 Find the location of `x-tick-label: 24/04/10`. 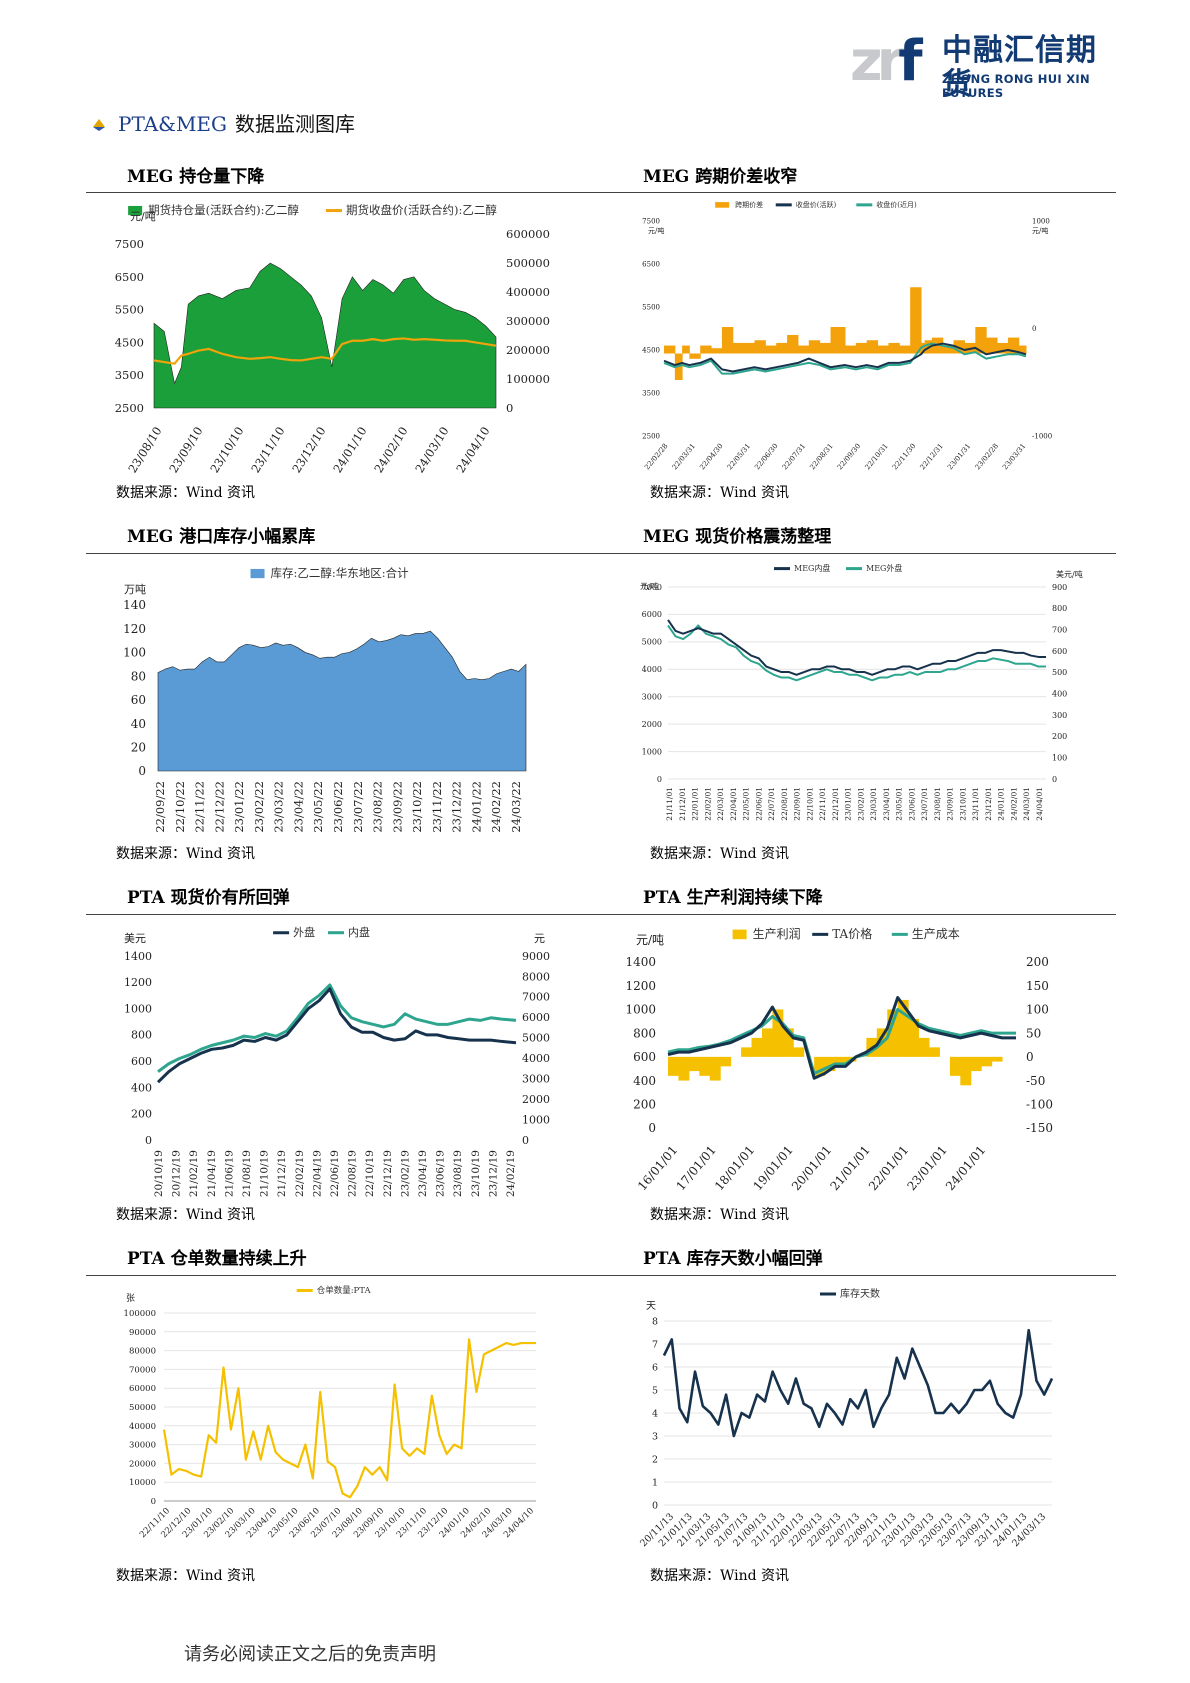

x-tick-label: 24/04/10 is located at coordinates (472, 449).